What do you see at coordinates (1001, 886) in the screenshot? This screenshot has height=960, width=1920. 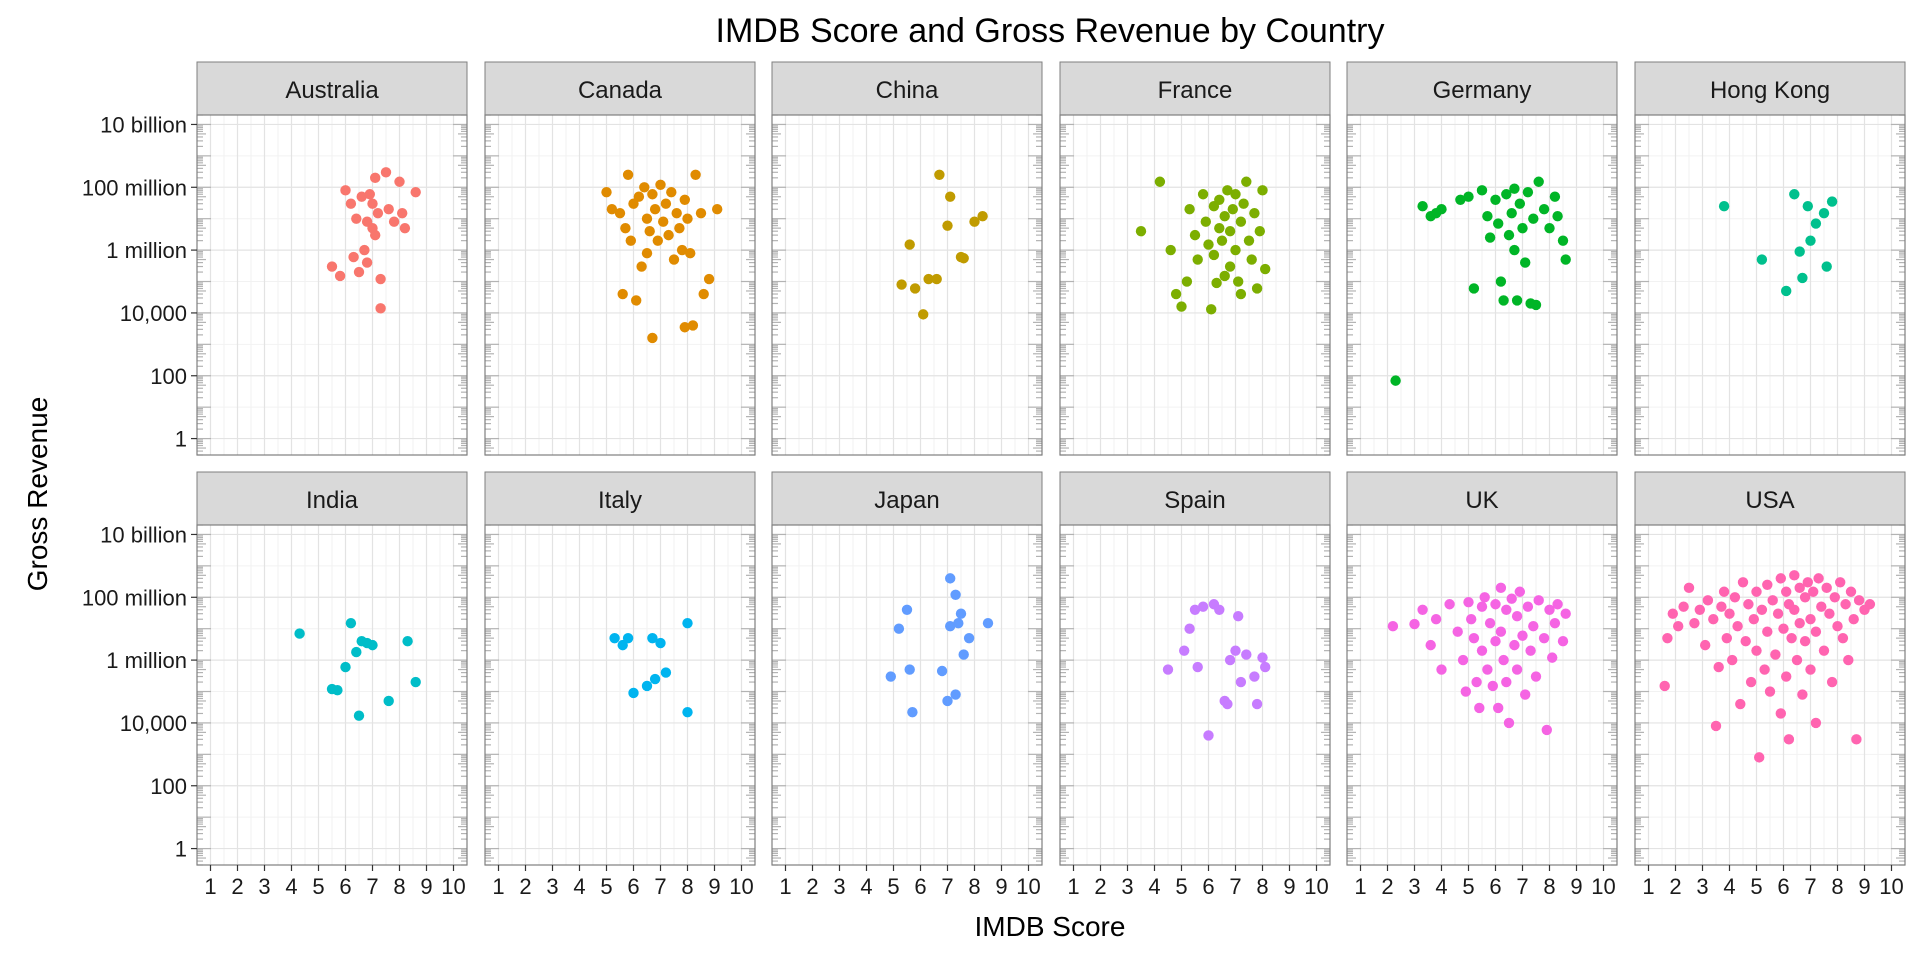 I see `x-tick-label: 9` at bounding box center [1001, 886].